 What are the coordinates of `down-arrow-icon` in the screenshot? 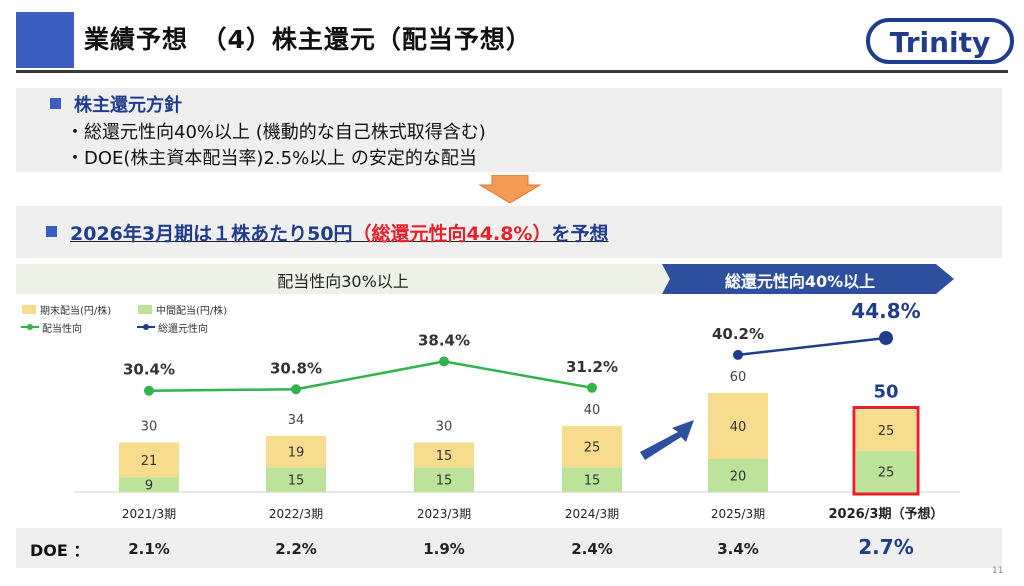 It's located at (510, 189).